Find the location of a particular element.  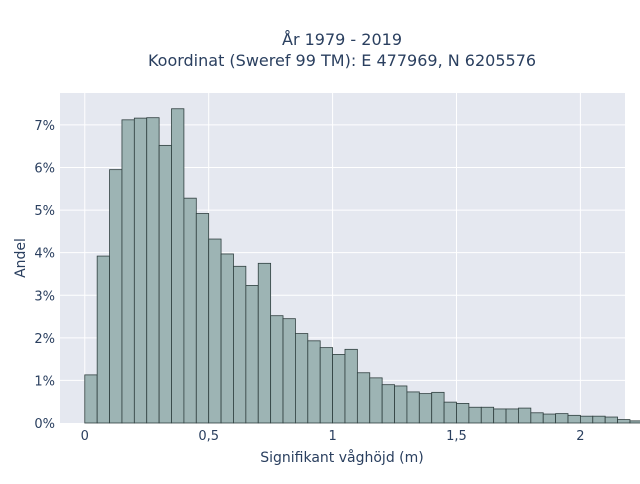

y-tick-label: 3% is located at coordinates (44, 296).